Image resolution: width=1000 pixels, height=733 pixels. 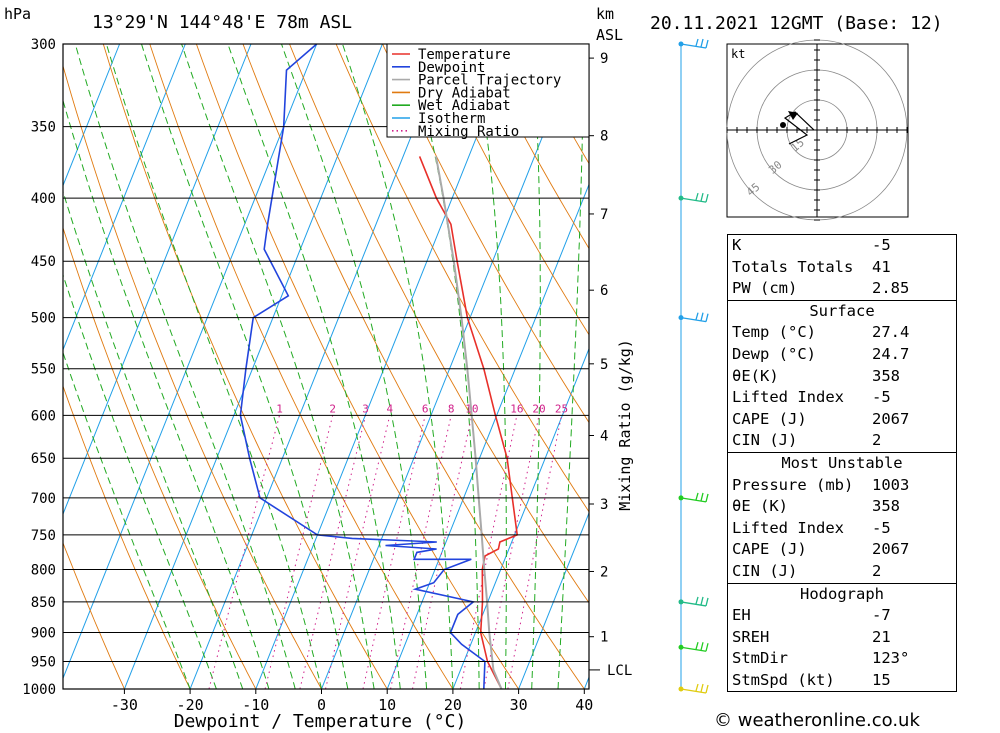 I want to click on mu-theta-label: θE (K), so click(x=760, y=506).